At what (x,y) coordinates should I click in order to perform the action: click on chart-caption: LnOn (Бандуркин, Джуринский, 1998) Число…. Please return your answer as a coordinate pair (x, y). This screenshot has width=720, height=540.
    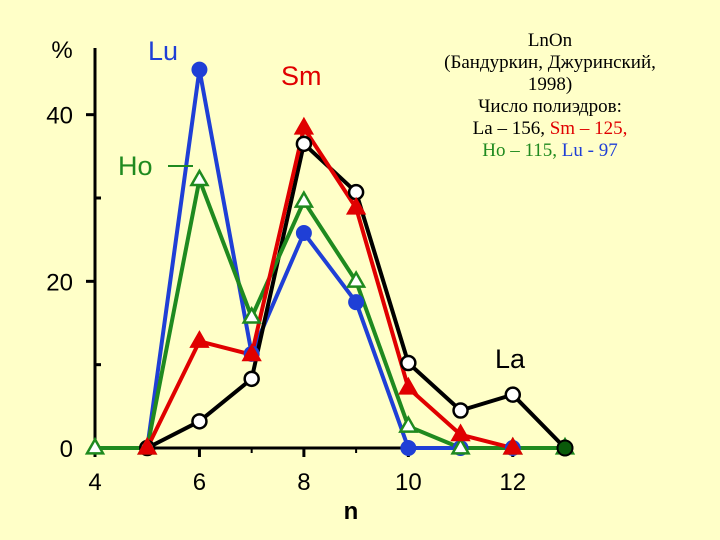
    Looking at the image, I should click on (550, 96).